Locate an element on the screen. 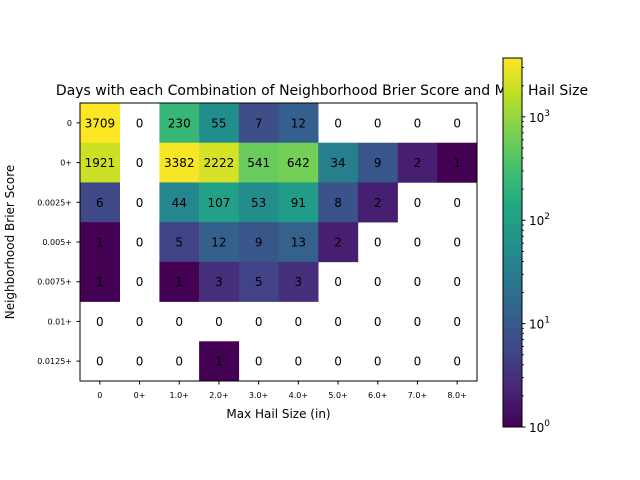  cell-value: 12 is located at coordinates (298, 123).